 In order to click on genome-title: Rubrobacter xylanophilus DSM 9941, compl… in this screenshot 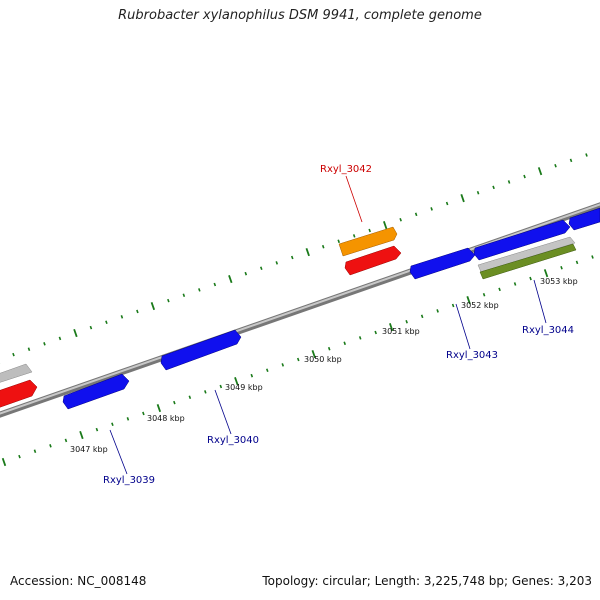, I will do `click(300, 15)`.